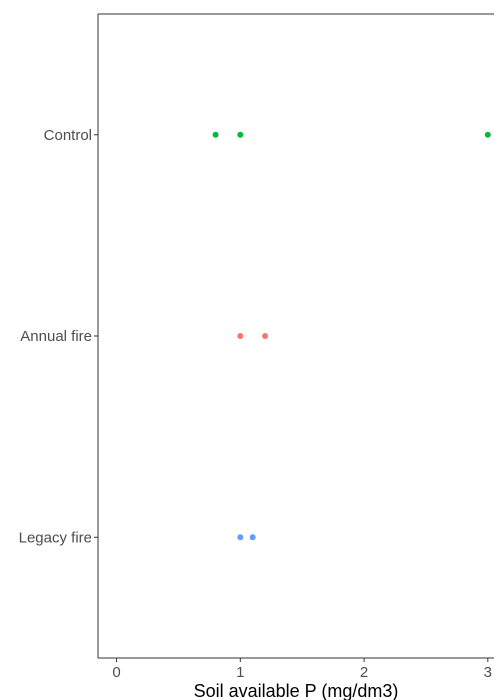 The width and height of the screenshot is (495, 700). What do you see at coordinates (296, 690) in the screenshot?
I see `x-axis-title: Soil available P (mg/dm3)` at bounding box center [296, 690].